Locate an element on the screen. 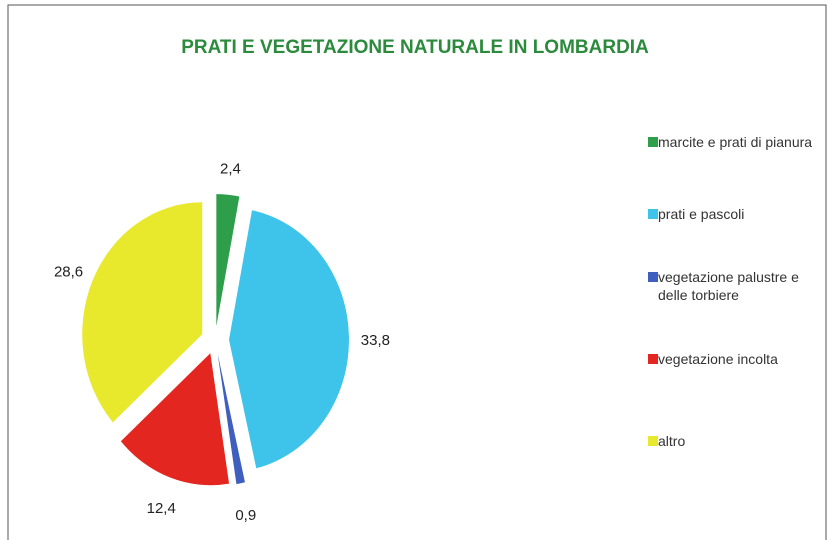 This screenshot has width=828, height=540. legend-label: altro is located at coordinates (672, 441).